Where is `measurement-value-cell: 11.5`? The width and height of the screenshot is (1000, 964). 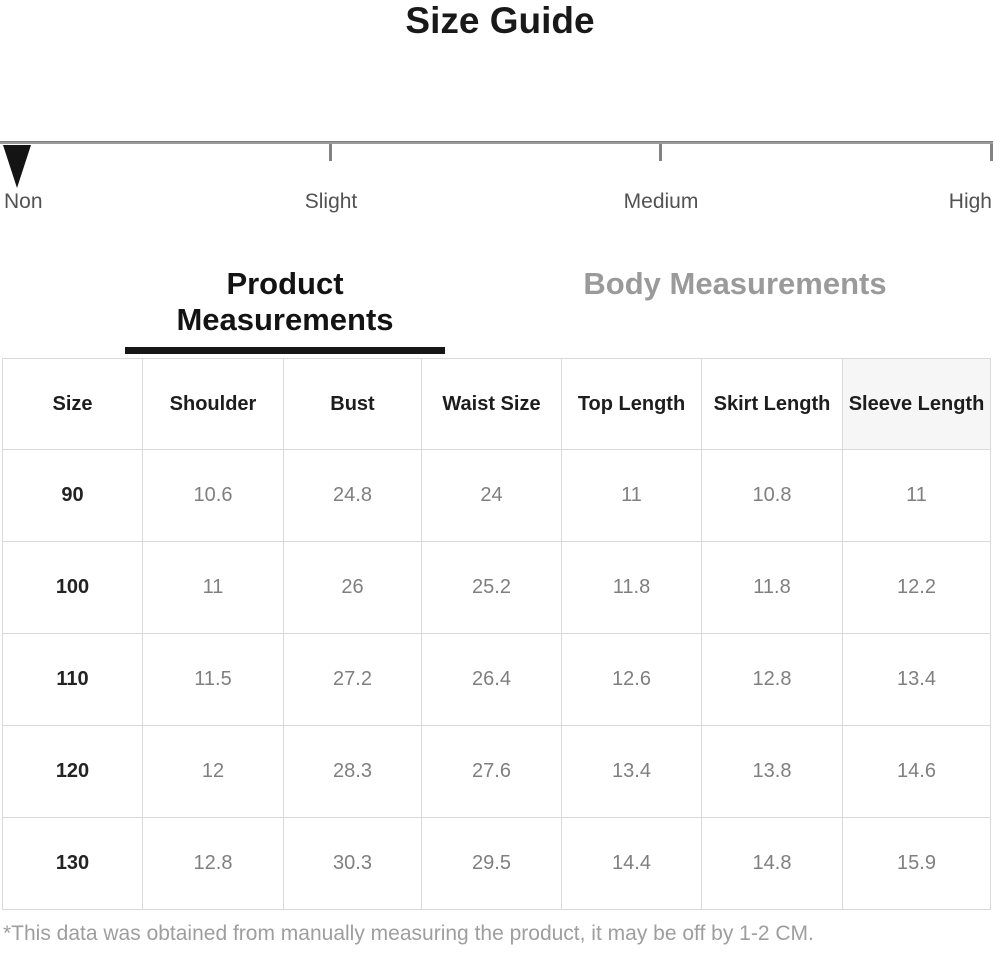 measurement-value-cell: 11.5 is located at coordinates (213, 679).